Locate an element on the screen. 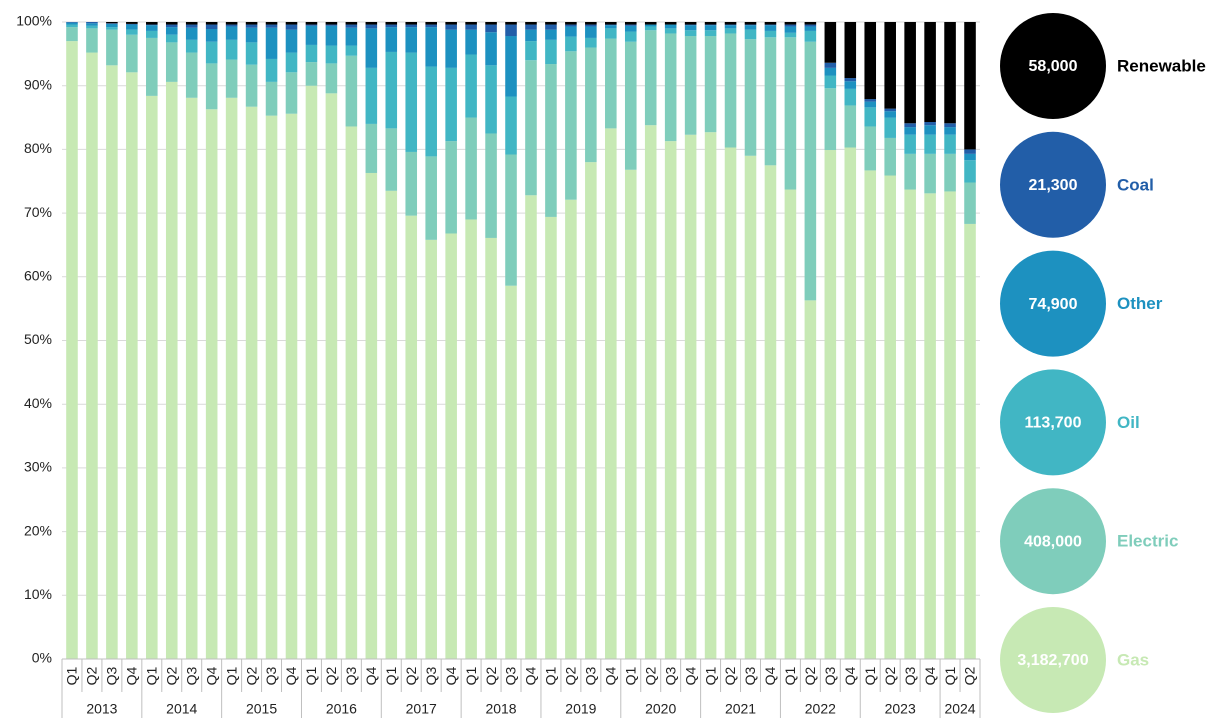  y-tick-label: 50% is located at coordinates (38, 339).